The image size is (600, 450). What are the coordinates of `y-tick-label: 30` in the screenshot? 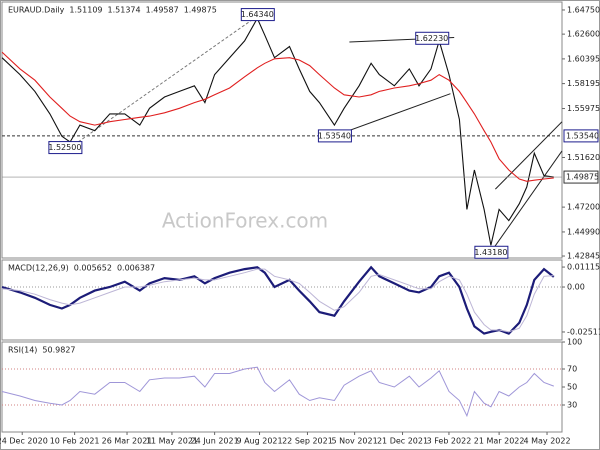 It's located at (572, 405).